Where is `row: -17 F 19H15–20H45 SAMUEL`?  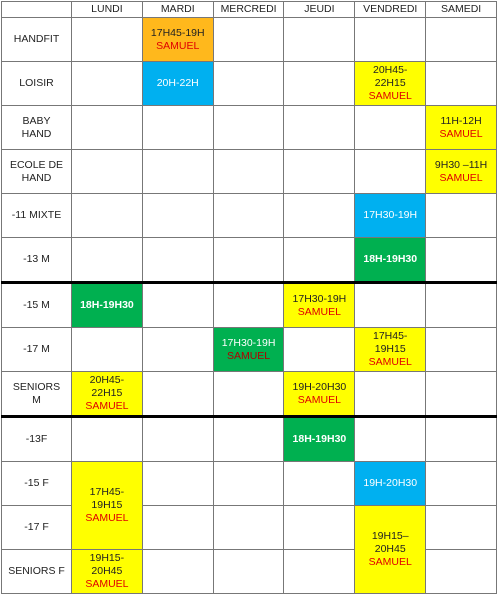 row: -17 F 19H15–20H45 SAMUEL is located at coordinates (249, 549).